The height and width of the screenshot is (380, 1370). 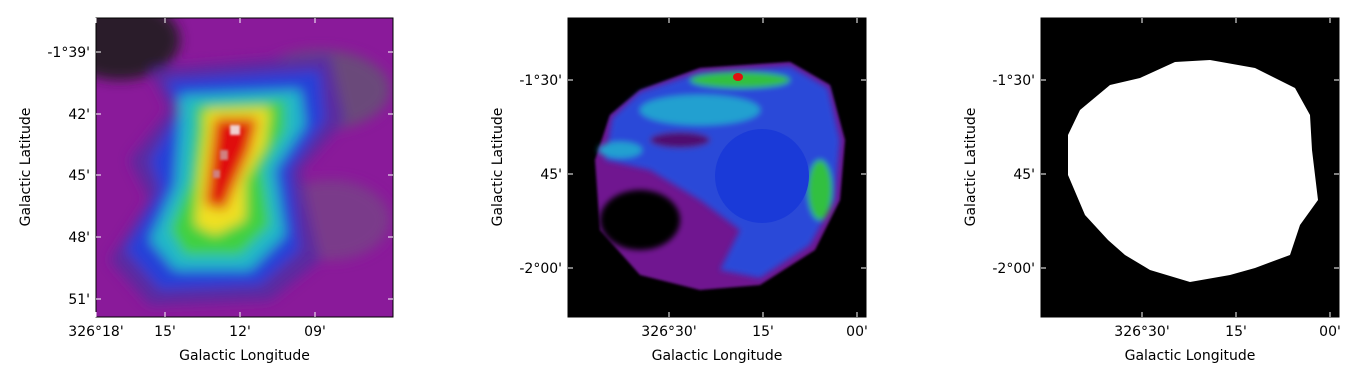 What do you see at coordinates (95, 332) in the screenshot?
I see `x-tick-label: 326°18'` at bounding box center [95, 332].